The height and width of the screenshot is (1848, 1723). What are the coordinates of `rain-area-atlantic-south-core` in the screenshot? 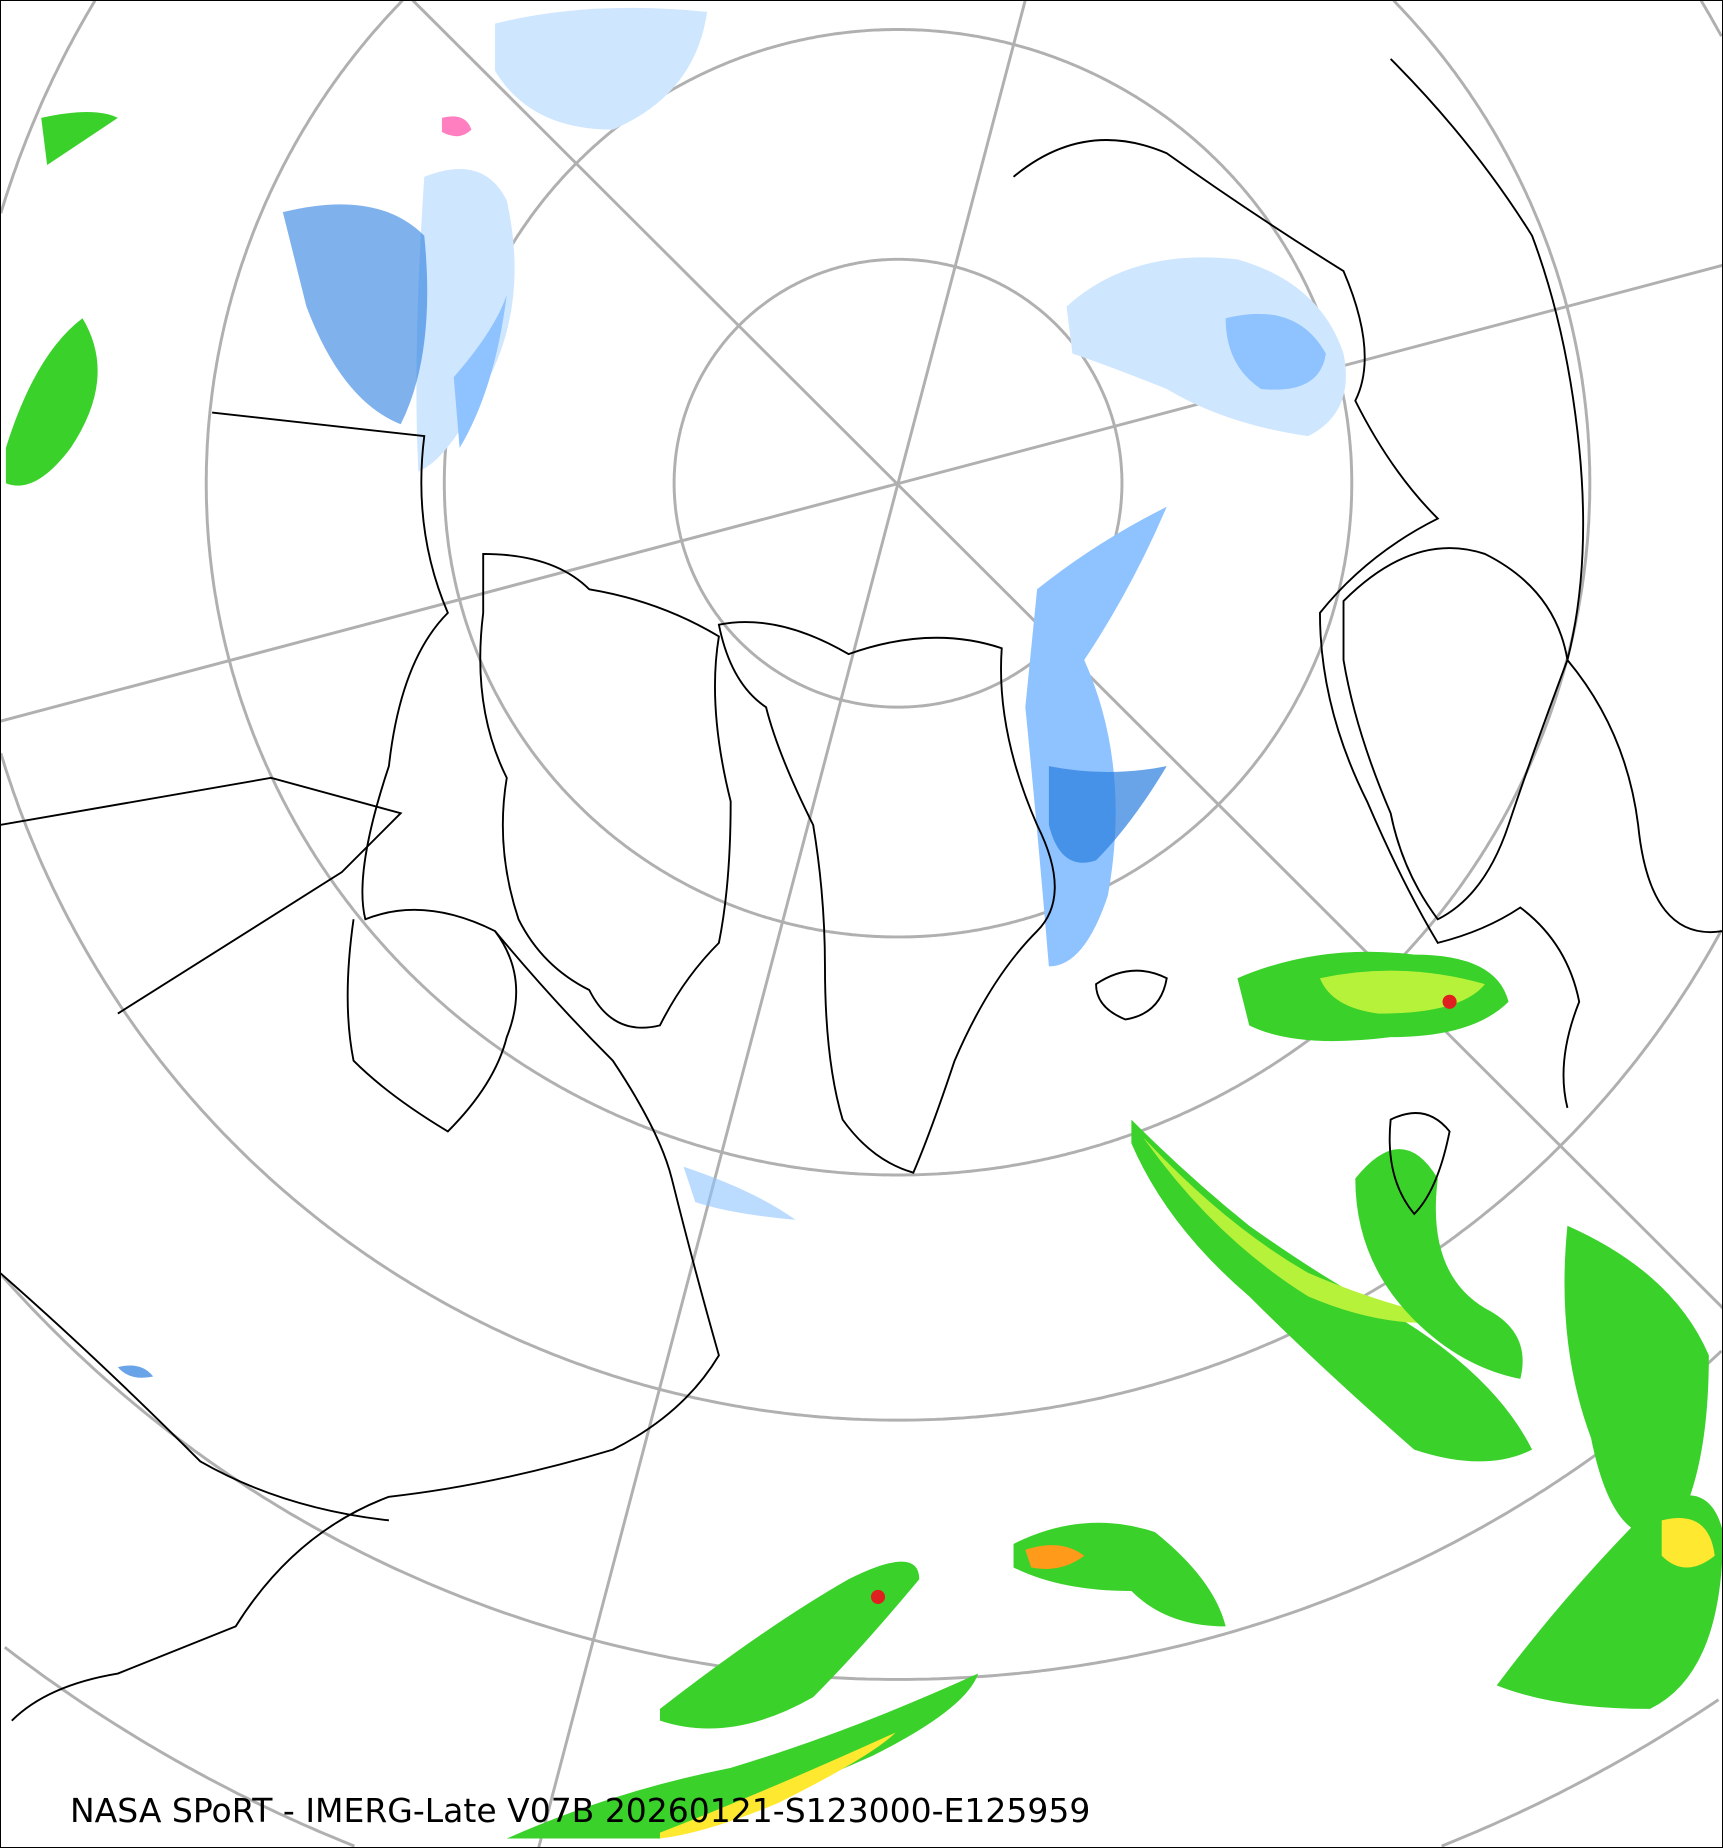 It's located at (1055, 1557).